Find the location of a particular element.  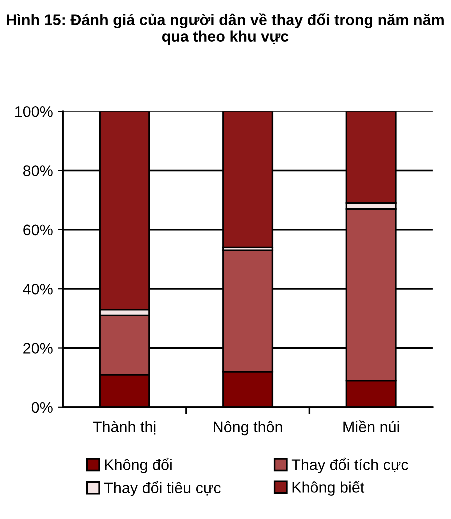

chart-title: Hình 15: Đánh giá của người dân về thay đổi trong năm năm qua theo khu vực is located at coordinates (225, 28).